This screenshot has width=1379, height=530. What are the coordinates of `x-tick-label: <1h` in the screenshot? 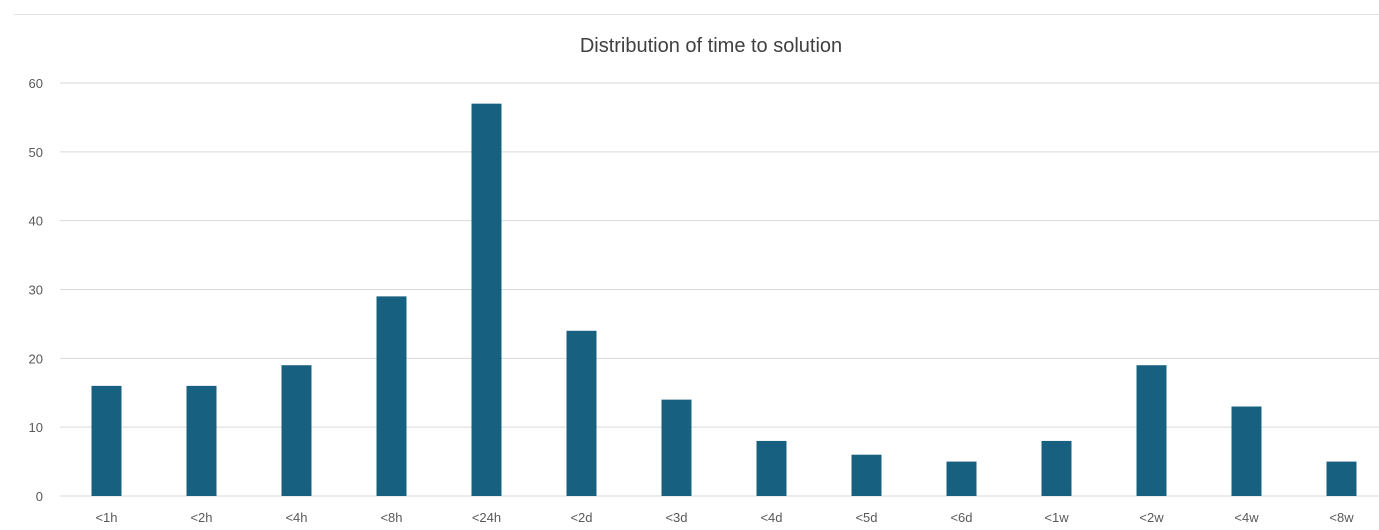 It's located at (106, 517).